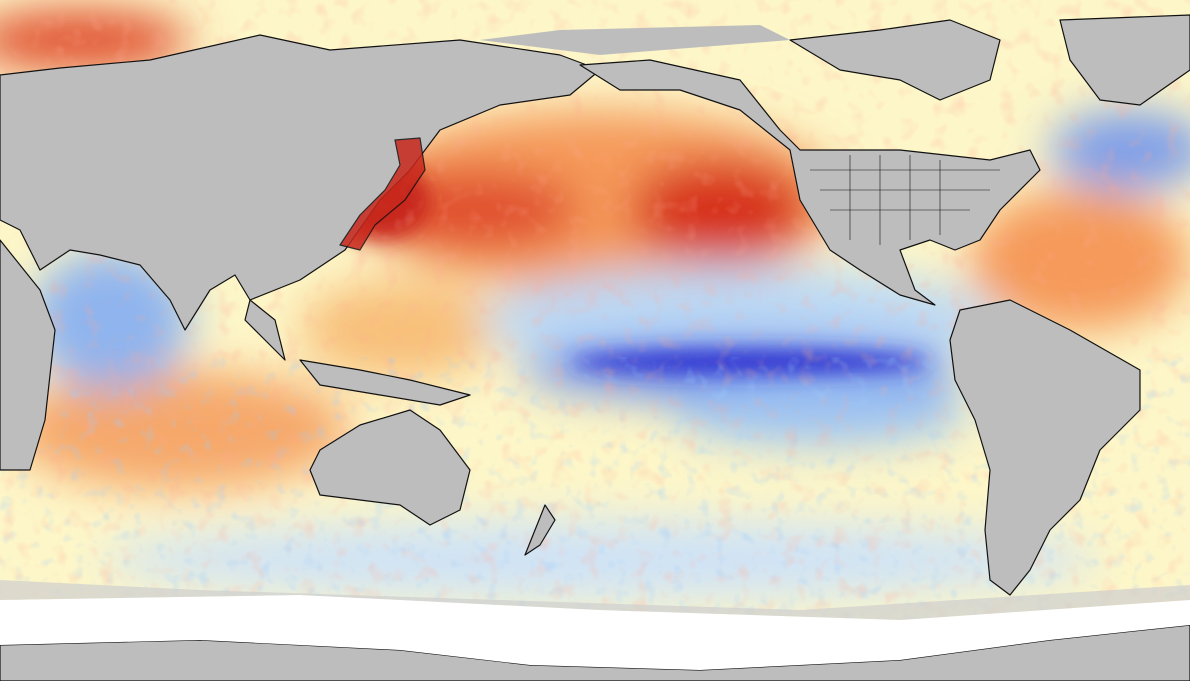 The image size is (1190, 681). Describe the element at coordinates (905, 200) in the screenshot. I see `us-state-borders` at that location.